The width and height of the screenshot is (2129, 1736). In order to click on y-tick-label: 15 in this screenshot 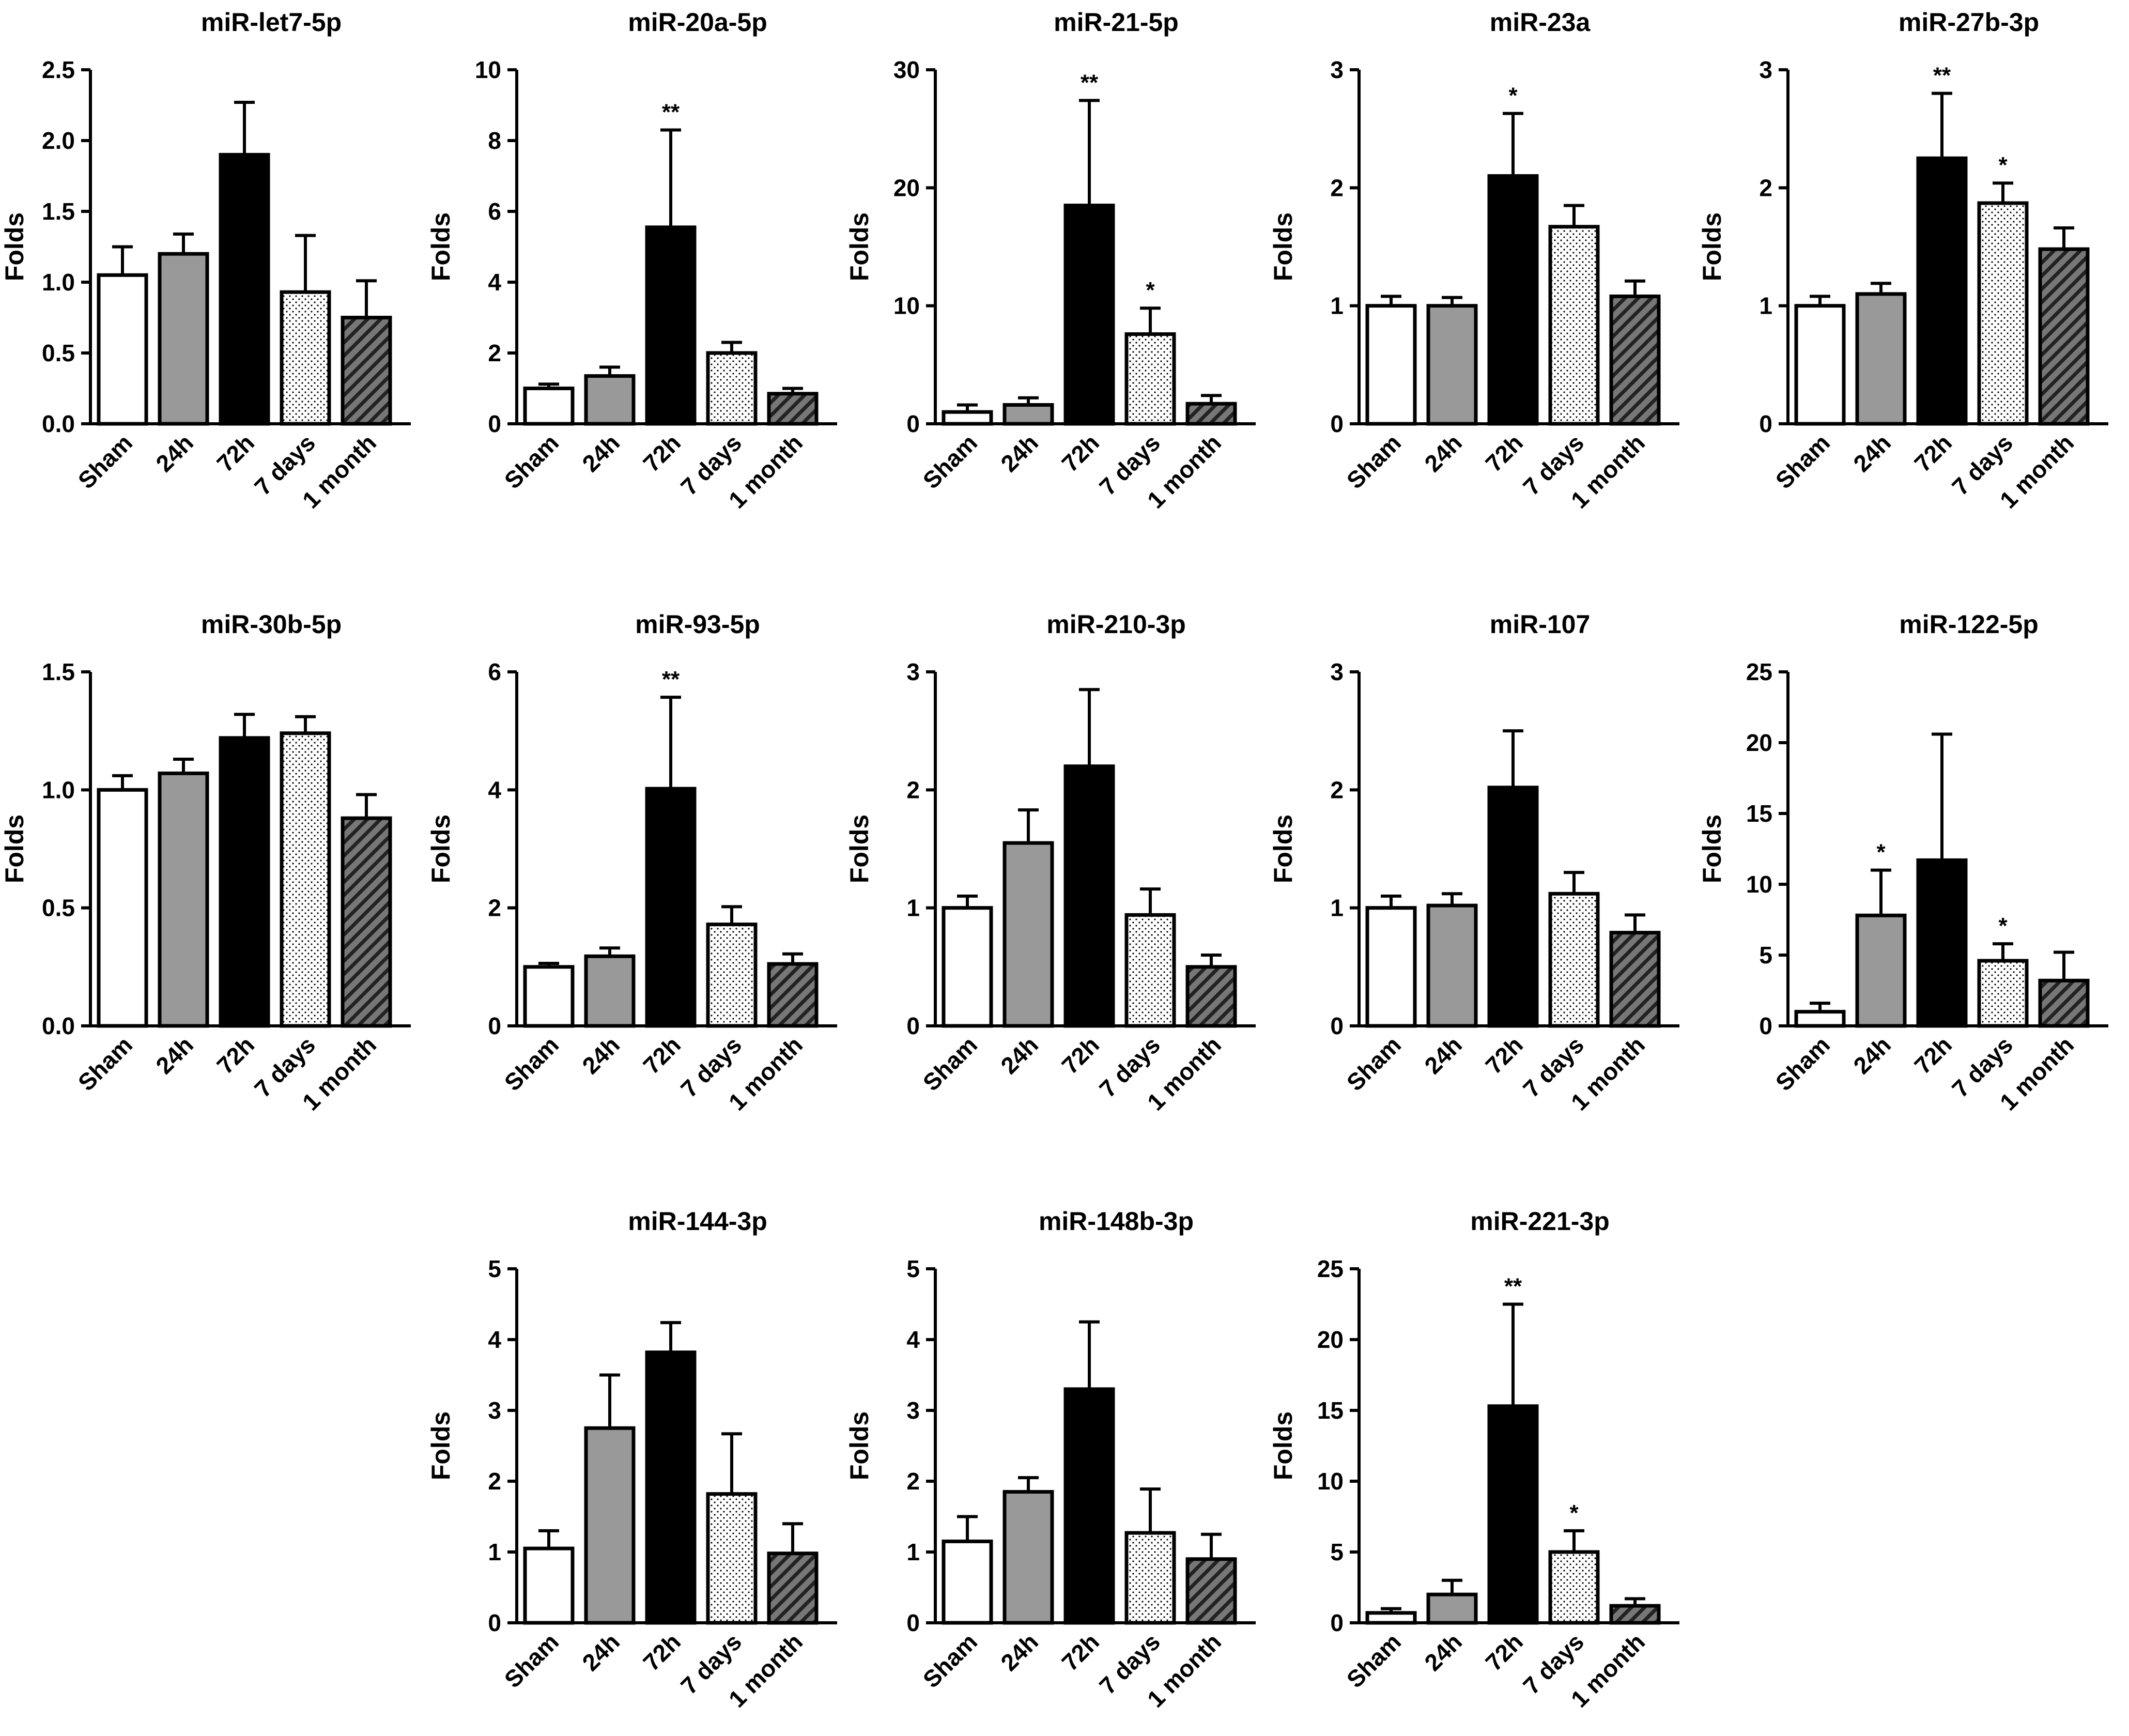, I will do `click(1759, 813)`.